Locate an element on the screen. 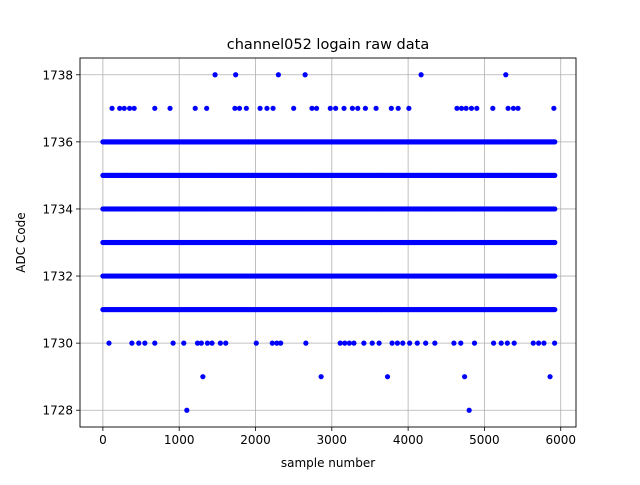 The image size is (640, 485). x-tick-label: 4000 is located at coordinates (408, 440).